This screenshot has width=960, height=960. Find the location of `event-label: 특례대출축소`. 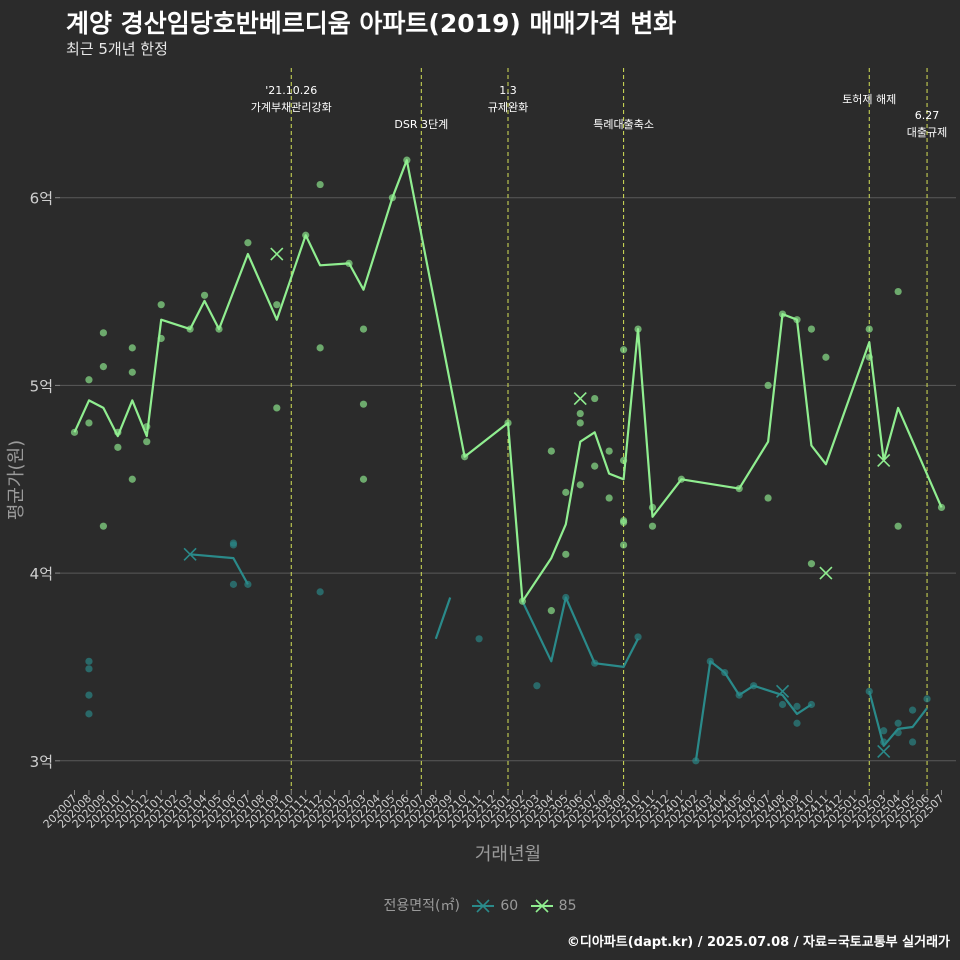

event-label: 특례대출축소 is located at coordinates (623, 124).